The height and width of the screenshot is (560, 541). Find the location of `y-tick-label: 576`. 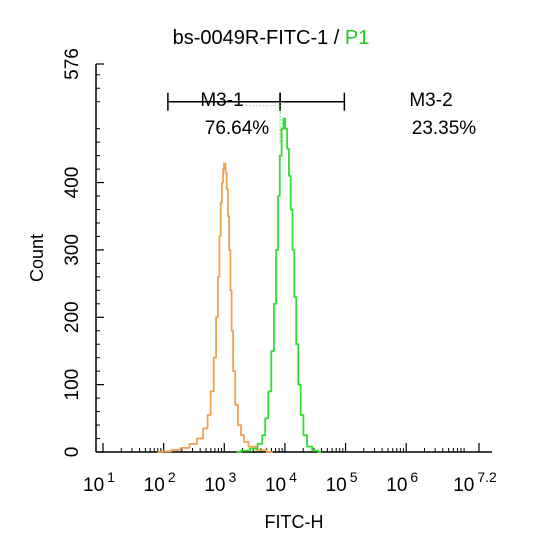

y-tick-label: 576 is located at coordinates (72, 64).